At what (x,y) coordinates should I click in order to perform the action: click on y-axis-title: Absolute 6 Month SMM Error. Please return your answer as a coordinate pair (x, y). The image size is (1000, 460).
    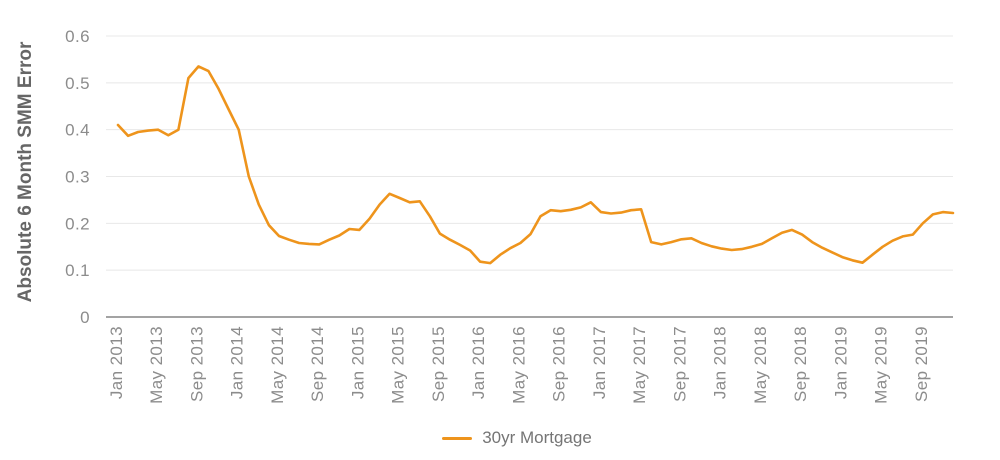
    Looking at the image, I should click on (25, 171).